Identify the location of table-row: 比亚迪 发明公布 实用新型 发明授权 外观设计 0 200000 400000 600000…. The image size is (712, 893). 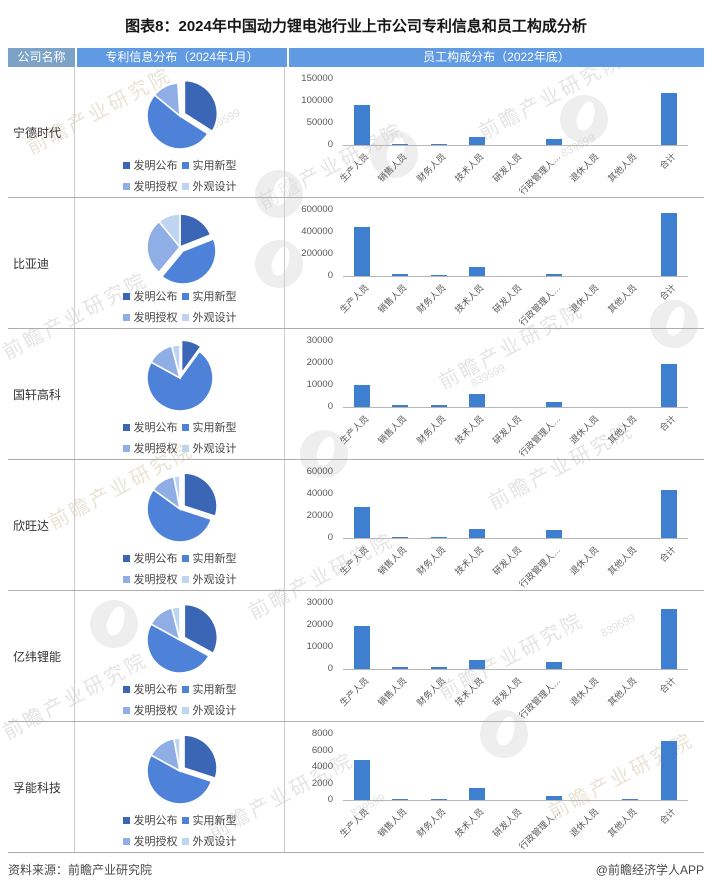
(356, 263).